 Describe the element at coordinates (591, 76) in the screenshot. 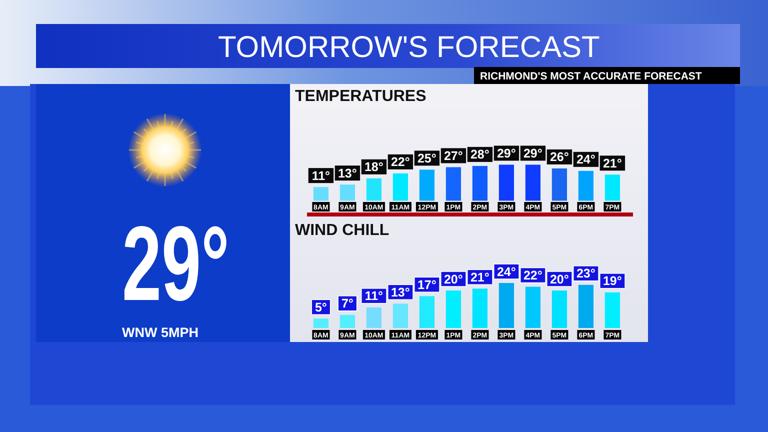

I see `text: RICHMOND'S MOST ACCURATE FORECAST` at that location.